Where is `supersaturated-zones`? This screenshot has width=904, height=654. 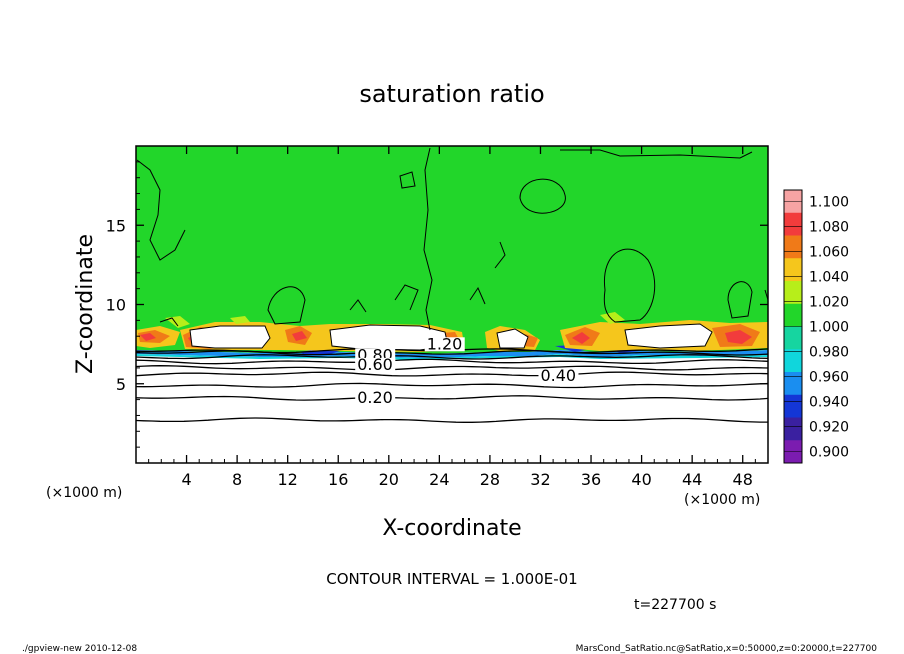 supersaturated-zones is located at coordinates (452, 332).